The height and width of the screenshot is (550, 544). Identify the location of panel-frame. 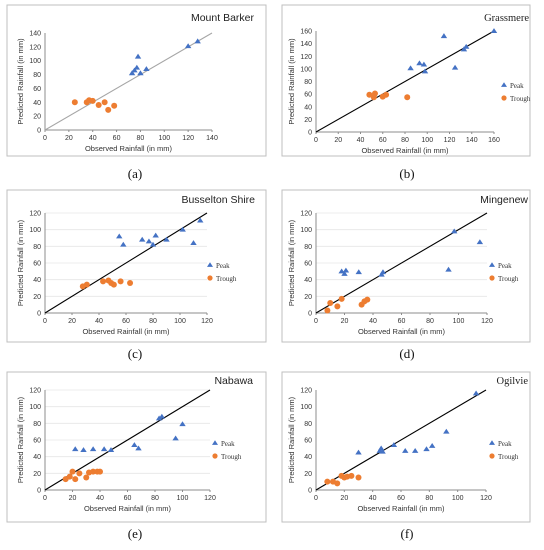
(406, 266).